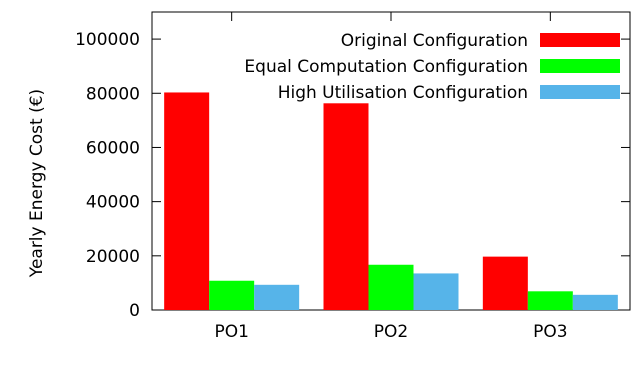 The width and height of the screenshot is (644, 370). What do you see at coordinates (113, 148) in the screenshot?
I see `y-tick-label: 60000` at bounding box center [113, 148].